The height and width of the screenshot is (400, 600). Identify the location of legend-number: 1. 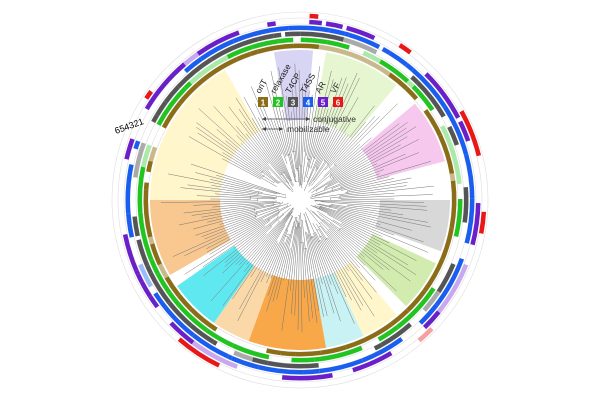
(263, 103).